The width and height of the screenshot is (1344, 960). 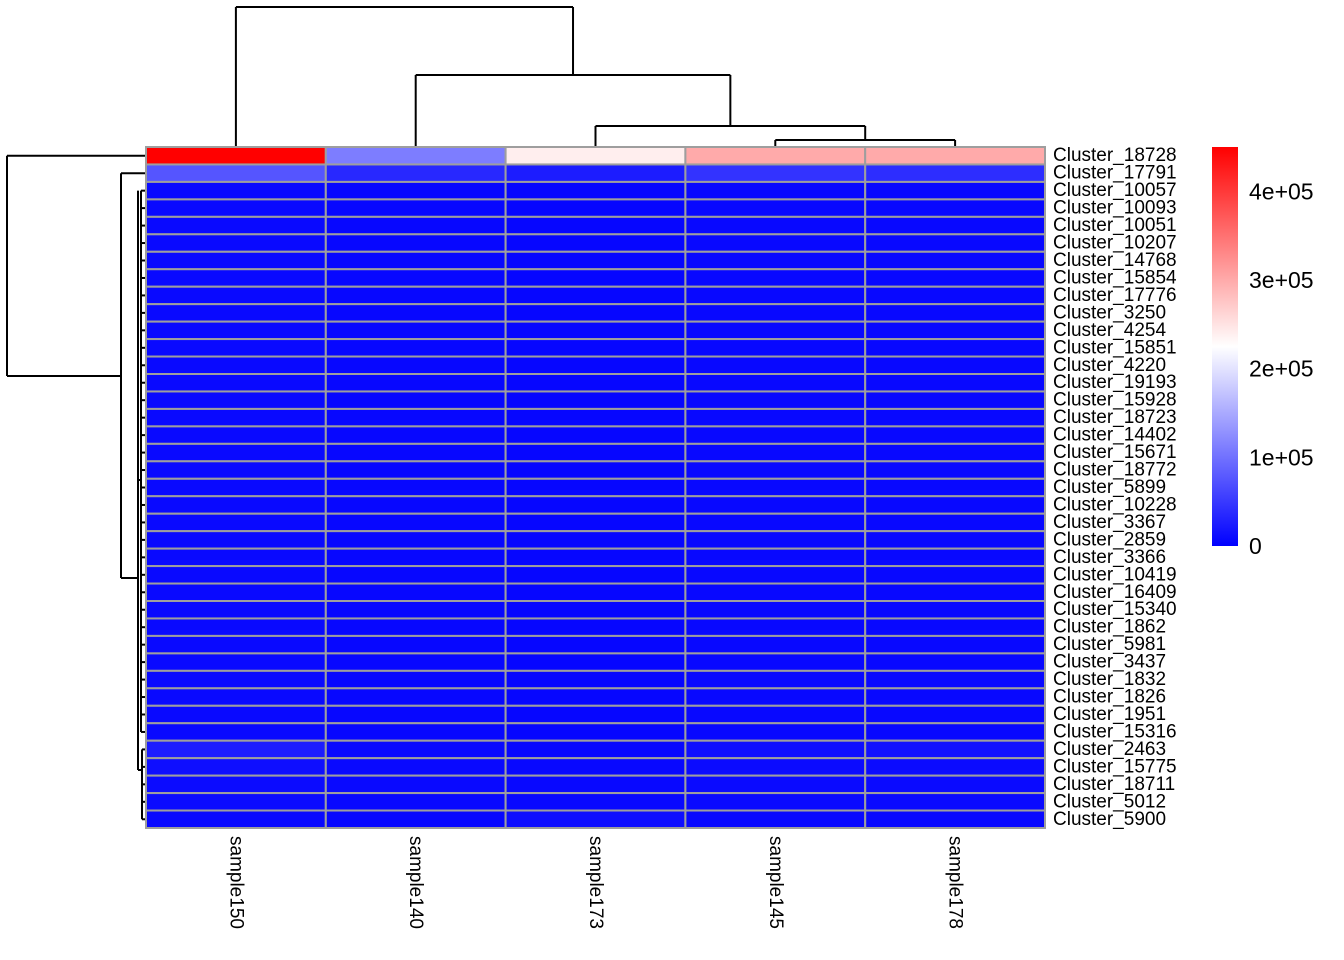 What do you see at coordinates (1109, 662) in the screenshot?
I see `row-label: Cluster_3437` at bounding box center [1109, 662].